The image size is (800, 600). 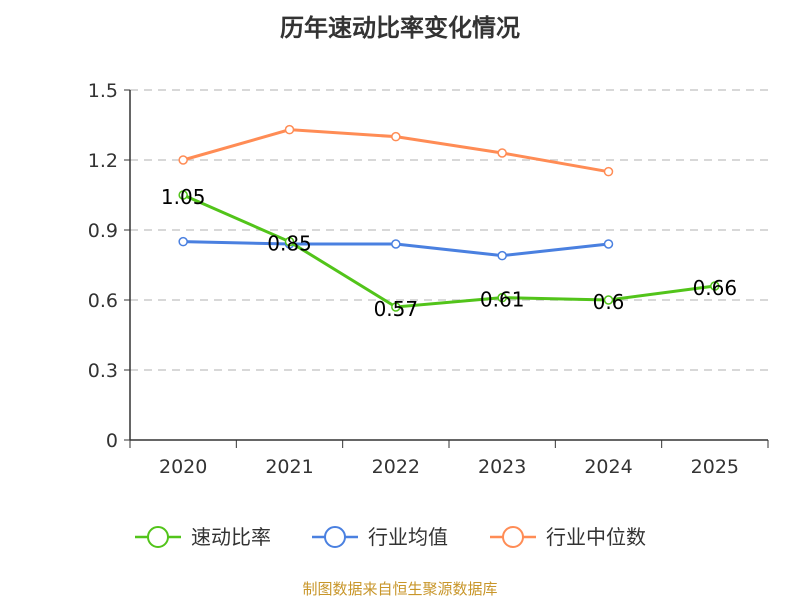 I want to click on y-tick-label: 0, so click(x=112, y=441).